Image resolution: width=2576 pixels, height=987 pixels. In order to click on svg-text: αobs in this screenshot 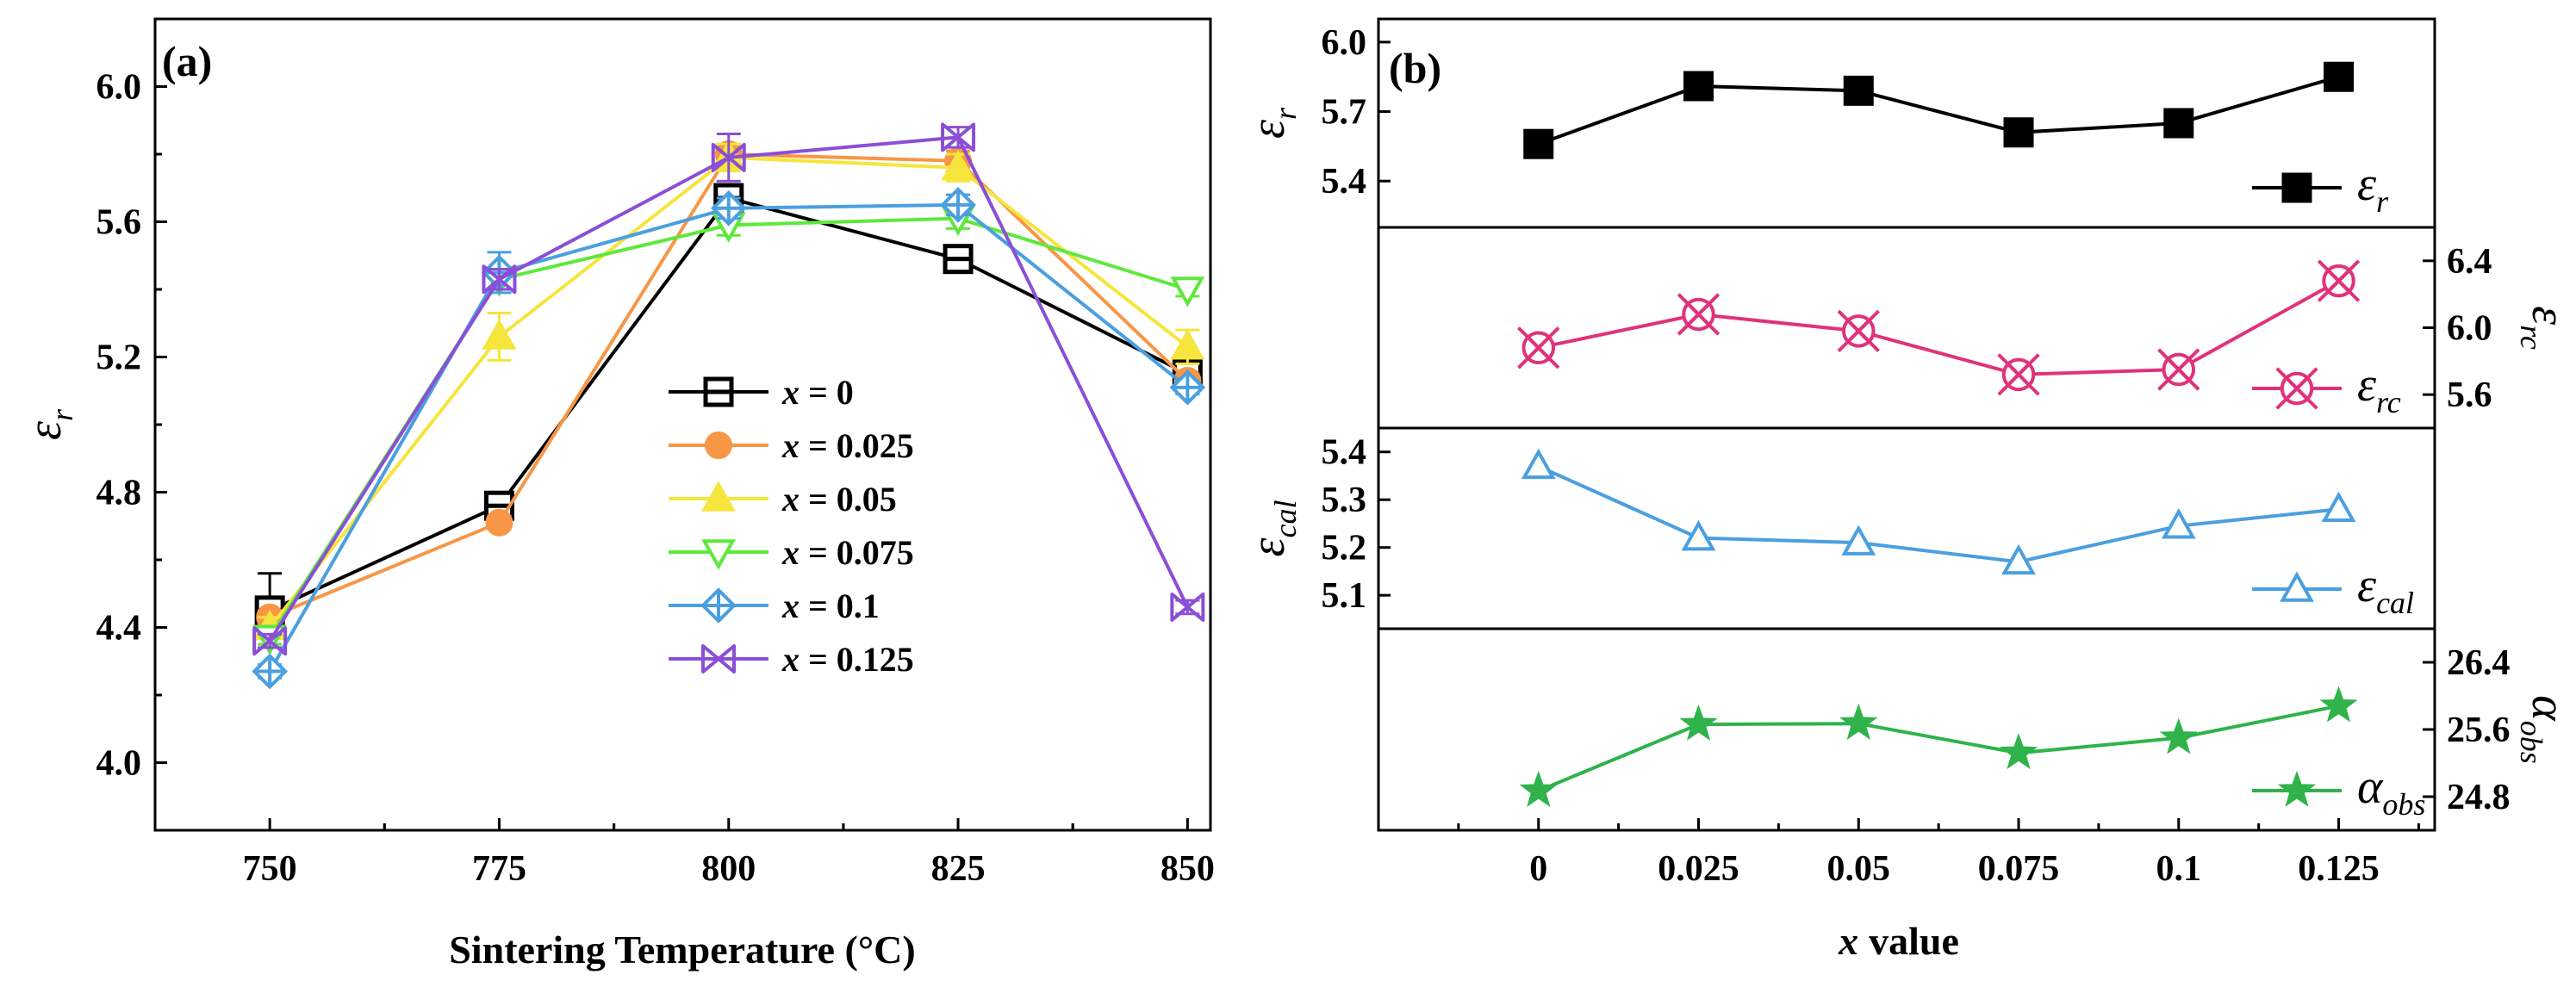, I will do `click(2545, 729)`.